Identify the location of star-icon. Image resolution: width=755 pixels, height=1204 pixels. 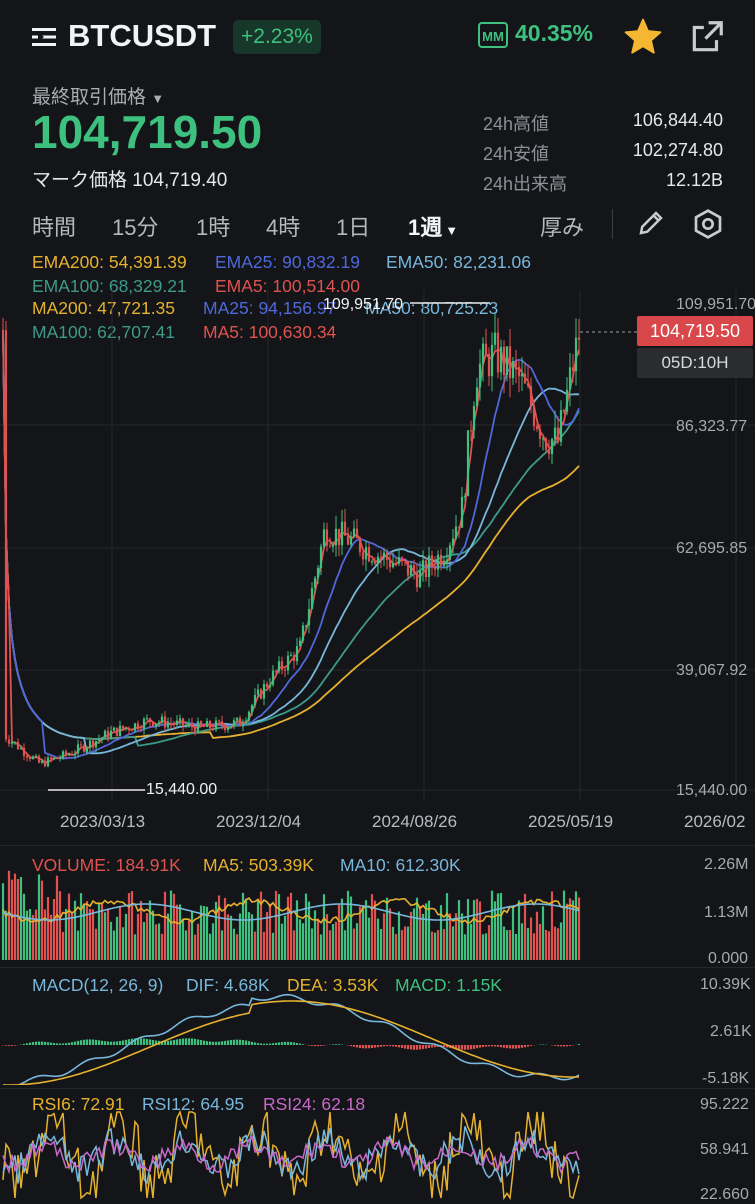
(643, 37).